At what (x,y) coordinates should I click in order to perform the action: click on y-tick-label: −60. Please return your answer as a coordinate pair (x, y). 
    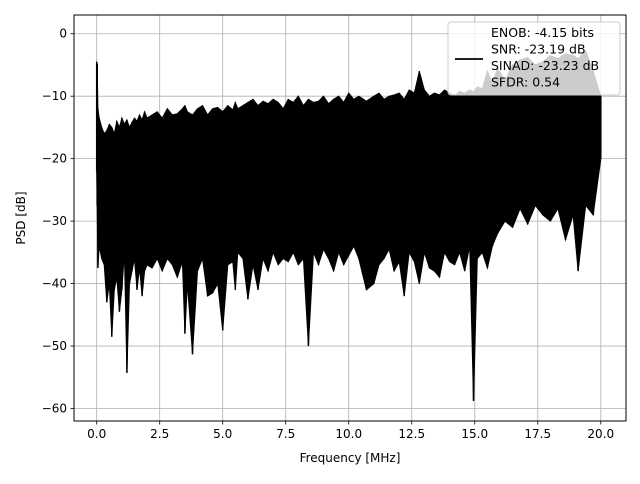
    Looking at the image, I should click on (54, 409).